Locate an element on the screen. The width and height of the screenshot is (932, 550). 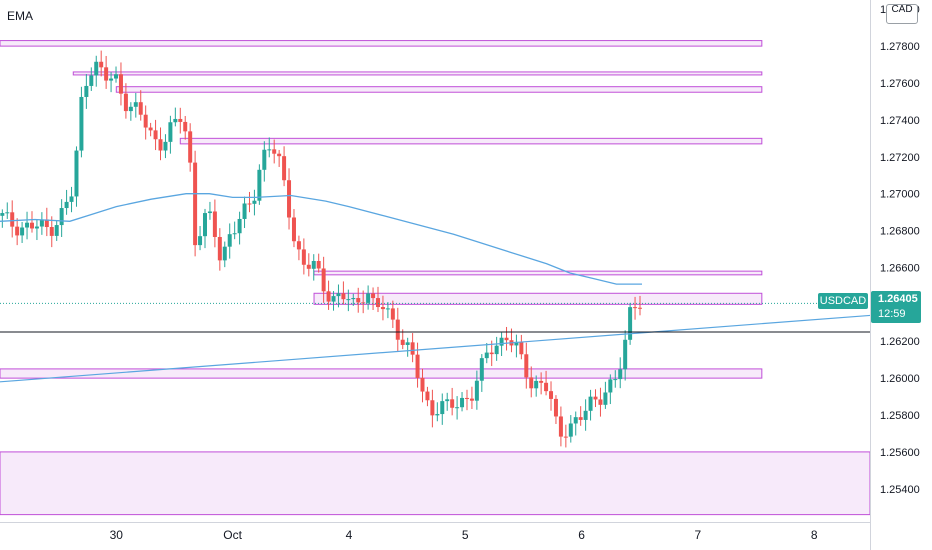
indicator-label: EMA is located at coordinates (20, 16).